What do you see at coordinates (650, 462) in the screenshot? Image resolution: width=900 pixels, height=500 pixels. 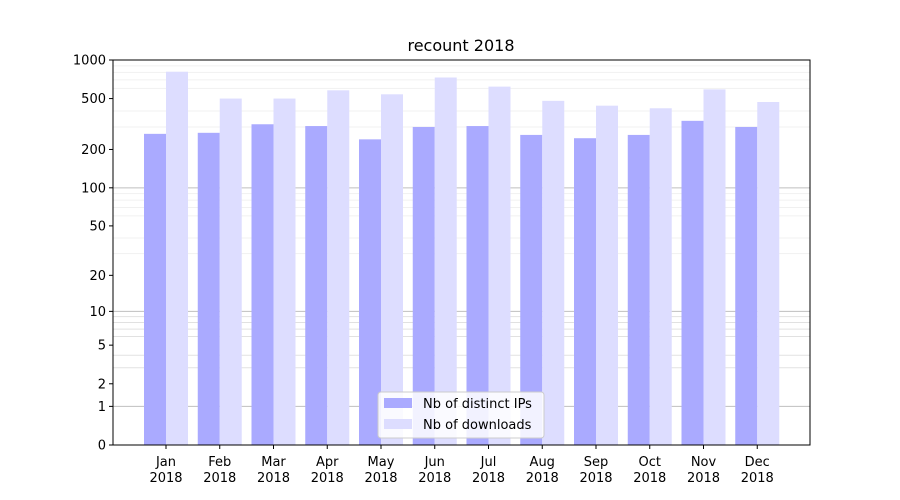 I see `x-tick-label-month: Oct` at bounding box center [650, 462].